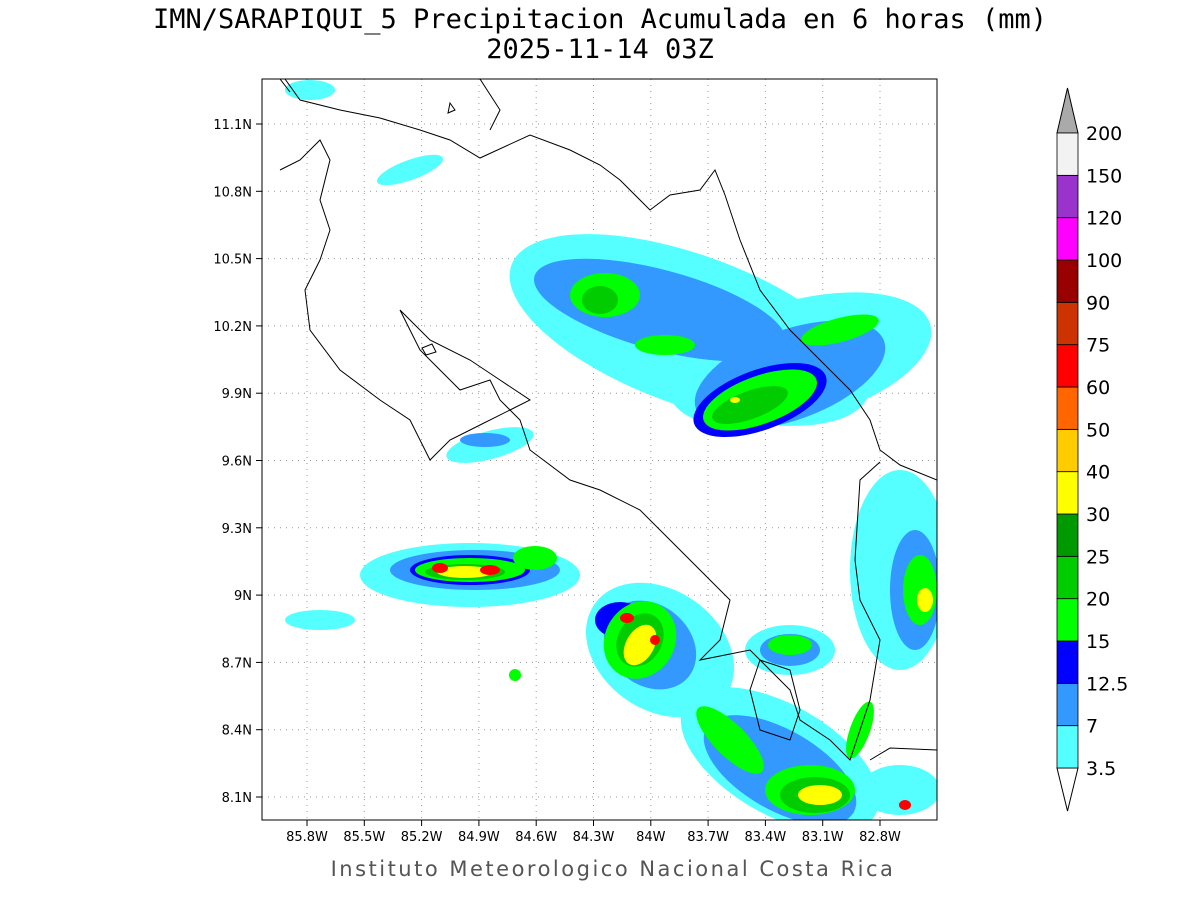 The width and height of the screenshot is (1200, 900). Describe the element at coordinates (1104, 219) in the screenshot. I see `colorbar-label: 120` at that location.